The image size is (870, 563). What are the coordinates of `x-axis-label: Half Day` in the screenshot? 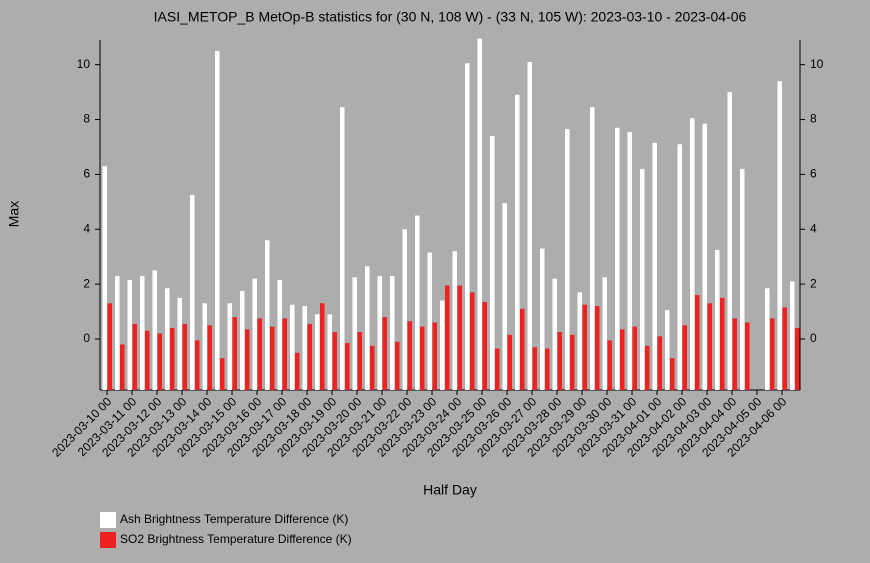 It's located at (450, 490).